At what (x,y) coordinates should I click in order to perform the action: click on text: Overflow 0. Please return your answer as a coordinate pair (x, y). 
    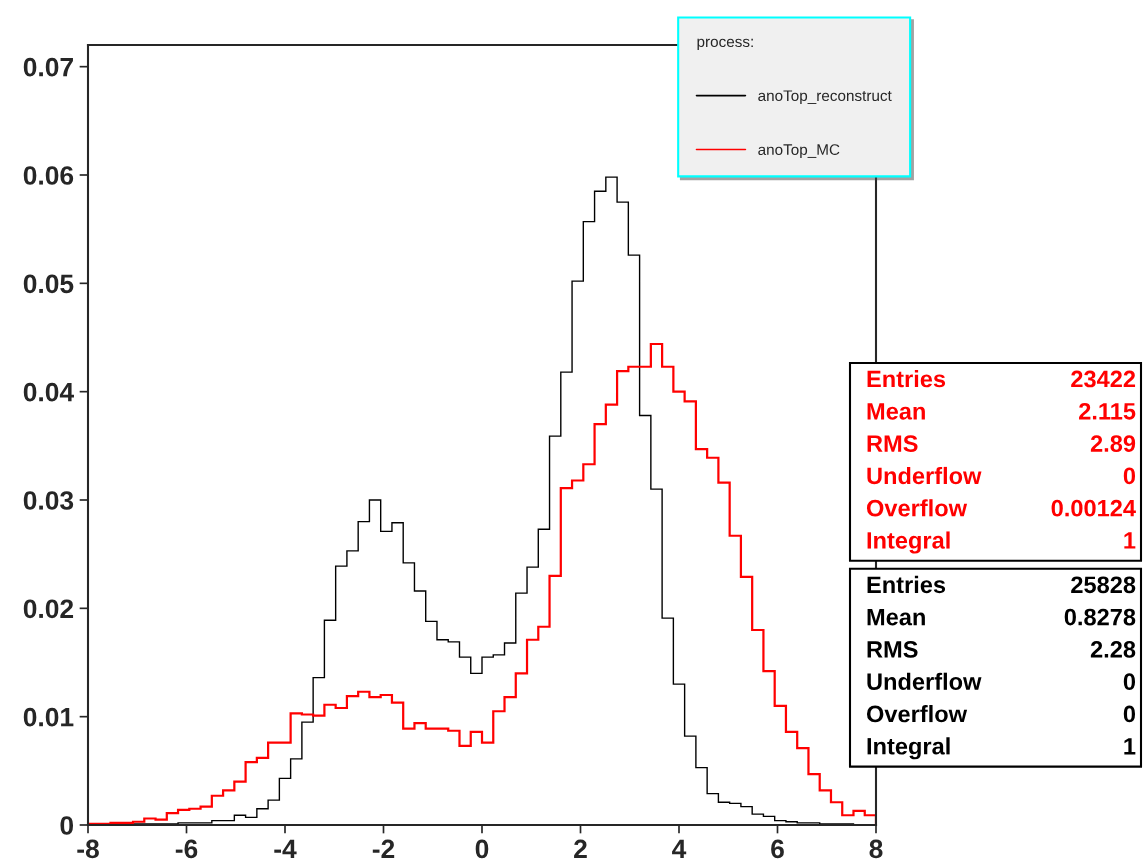
    Looking at the image, I should click on (1001, 713).